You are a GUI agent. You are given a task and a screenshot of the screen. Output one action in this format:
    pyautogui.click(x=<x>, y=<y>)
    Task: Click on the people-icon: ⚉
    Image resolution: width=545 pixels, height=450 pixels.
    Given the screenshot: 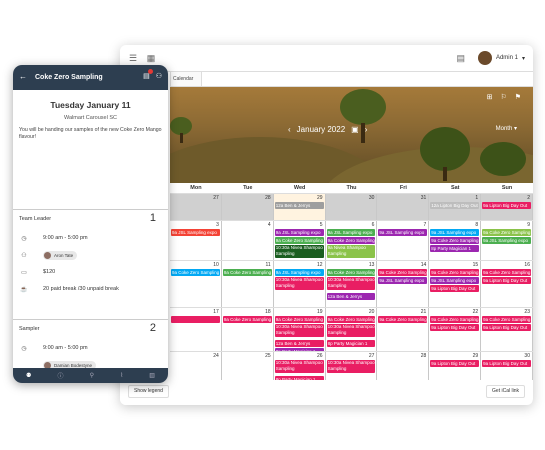 What is the action you would take?
    pyautogui.click(x=29, y=376)
    